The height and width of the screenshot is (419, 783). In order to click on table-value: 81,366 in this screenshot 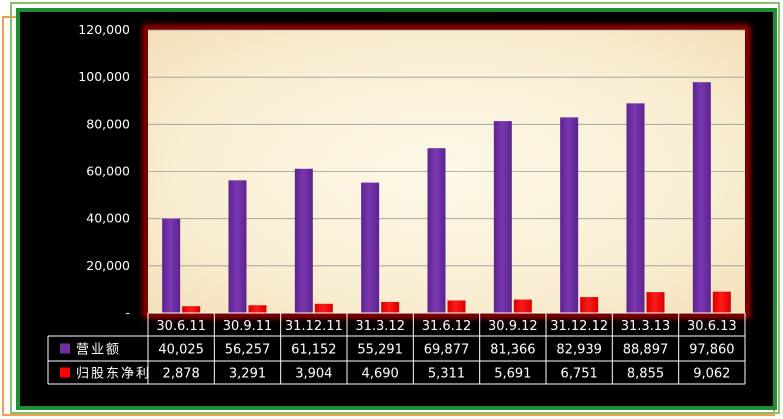, I will do `click(513, 350)`.